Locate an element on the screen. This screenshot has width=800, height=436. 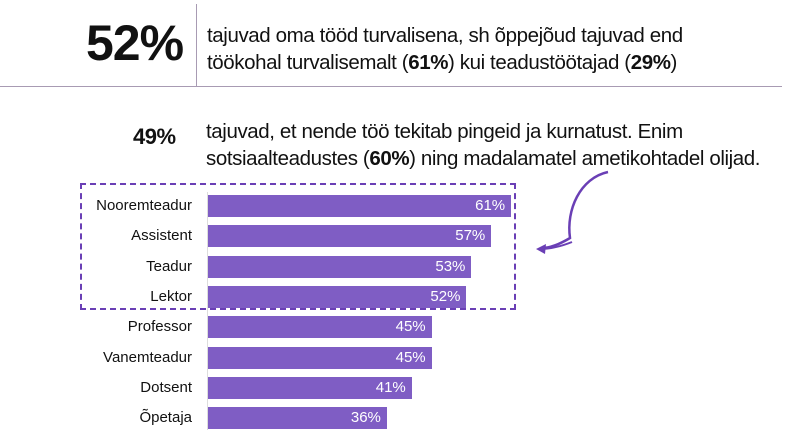
bar: 36% is located at coordinates (297, 418).